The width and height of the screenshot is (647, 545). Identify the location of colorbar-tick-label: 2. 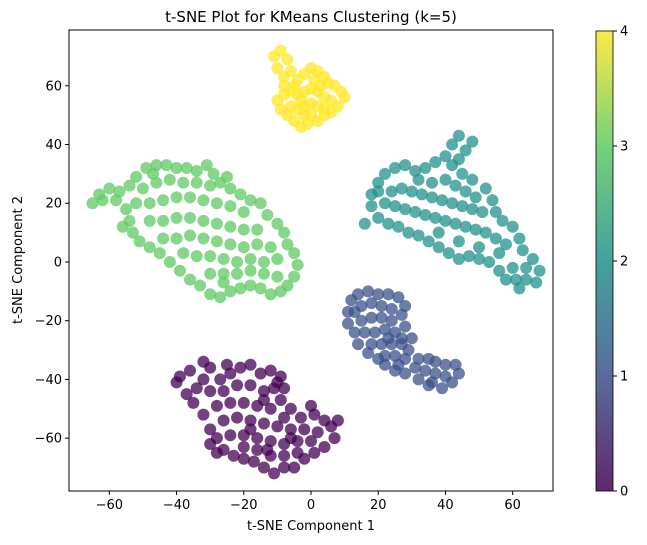
(624, 262).